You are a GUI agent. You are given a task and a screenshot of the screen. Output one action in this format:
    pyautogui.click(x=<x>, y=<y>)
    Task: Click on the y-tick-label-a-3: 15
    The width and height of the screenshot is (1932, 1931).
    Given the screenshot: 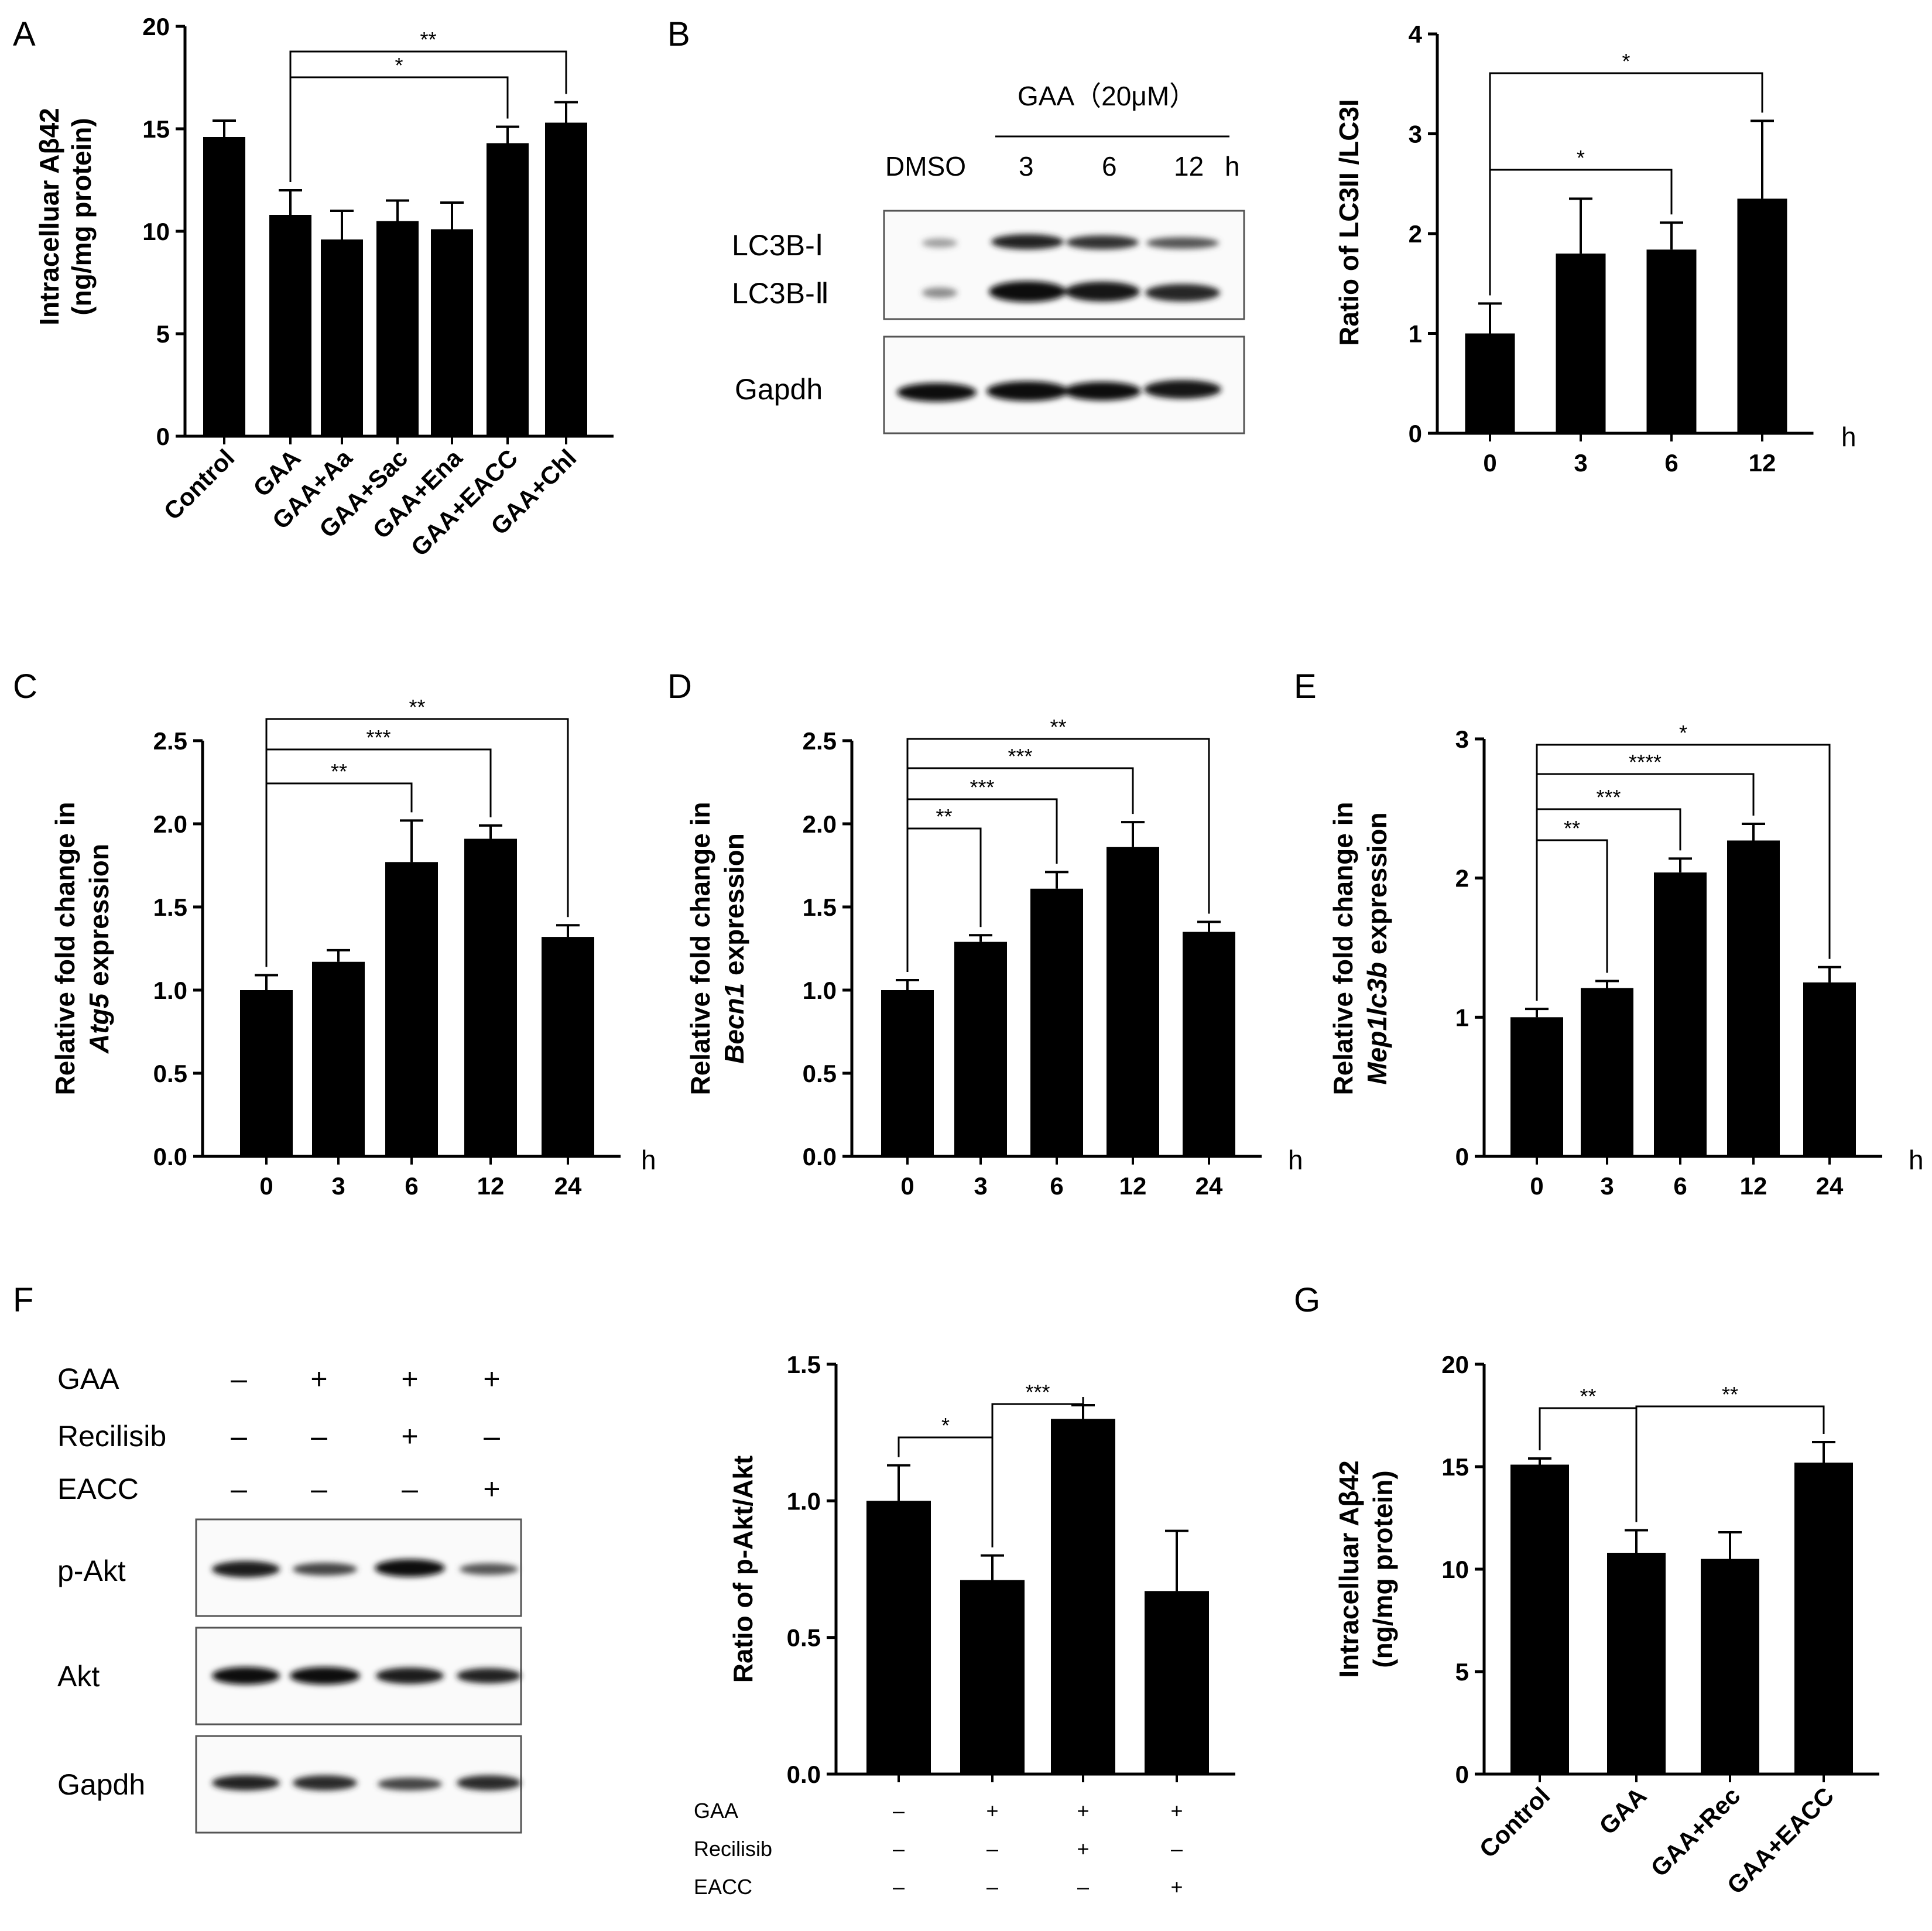 What is the action you would take?
    pyautogui.click(x=156, y=129)
    